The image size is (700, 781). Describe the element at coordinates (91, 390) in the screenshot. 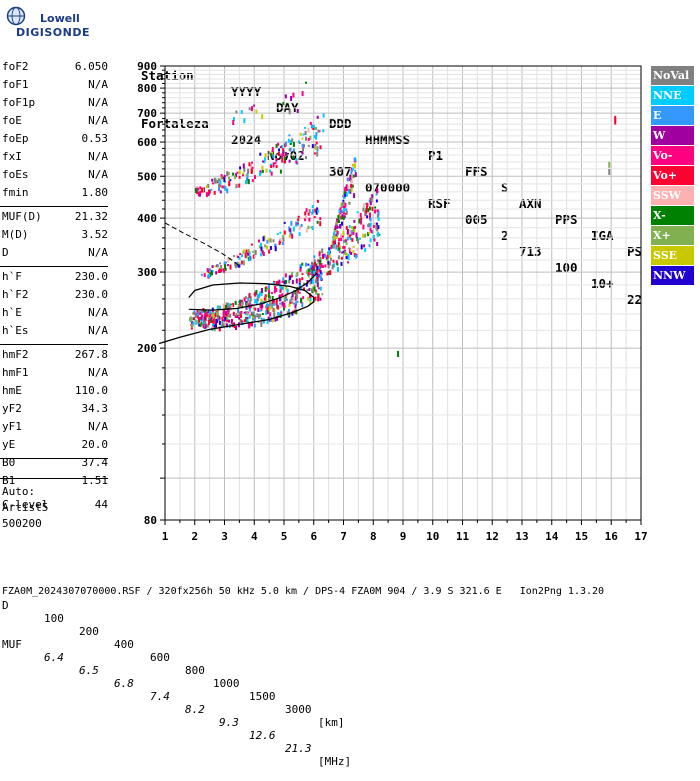

I see `param-value: 110.0` at that location.